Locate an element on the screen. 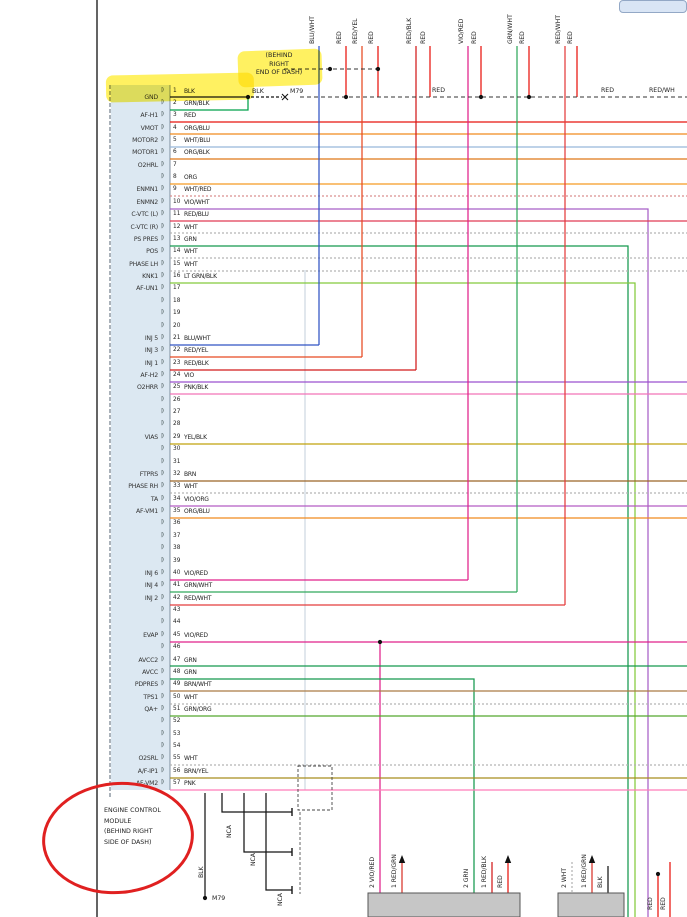 This screenshot has width=687, height=917. wire-color-label-vertical: BLU/WHT is located at coordinates (312, 30).